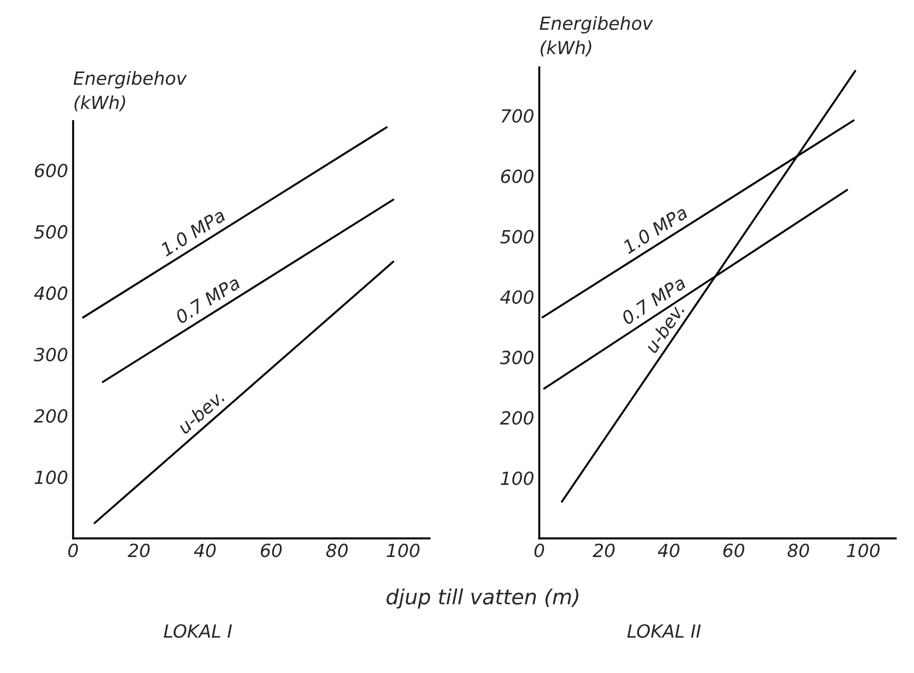 The height and width of the screenshot is (673, 914). What do you see at coordinates (198, 631) in the screenshot?
I see `text: LOKAL I` at bounding box center [198, 631].